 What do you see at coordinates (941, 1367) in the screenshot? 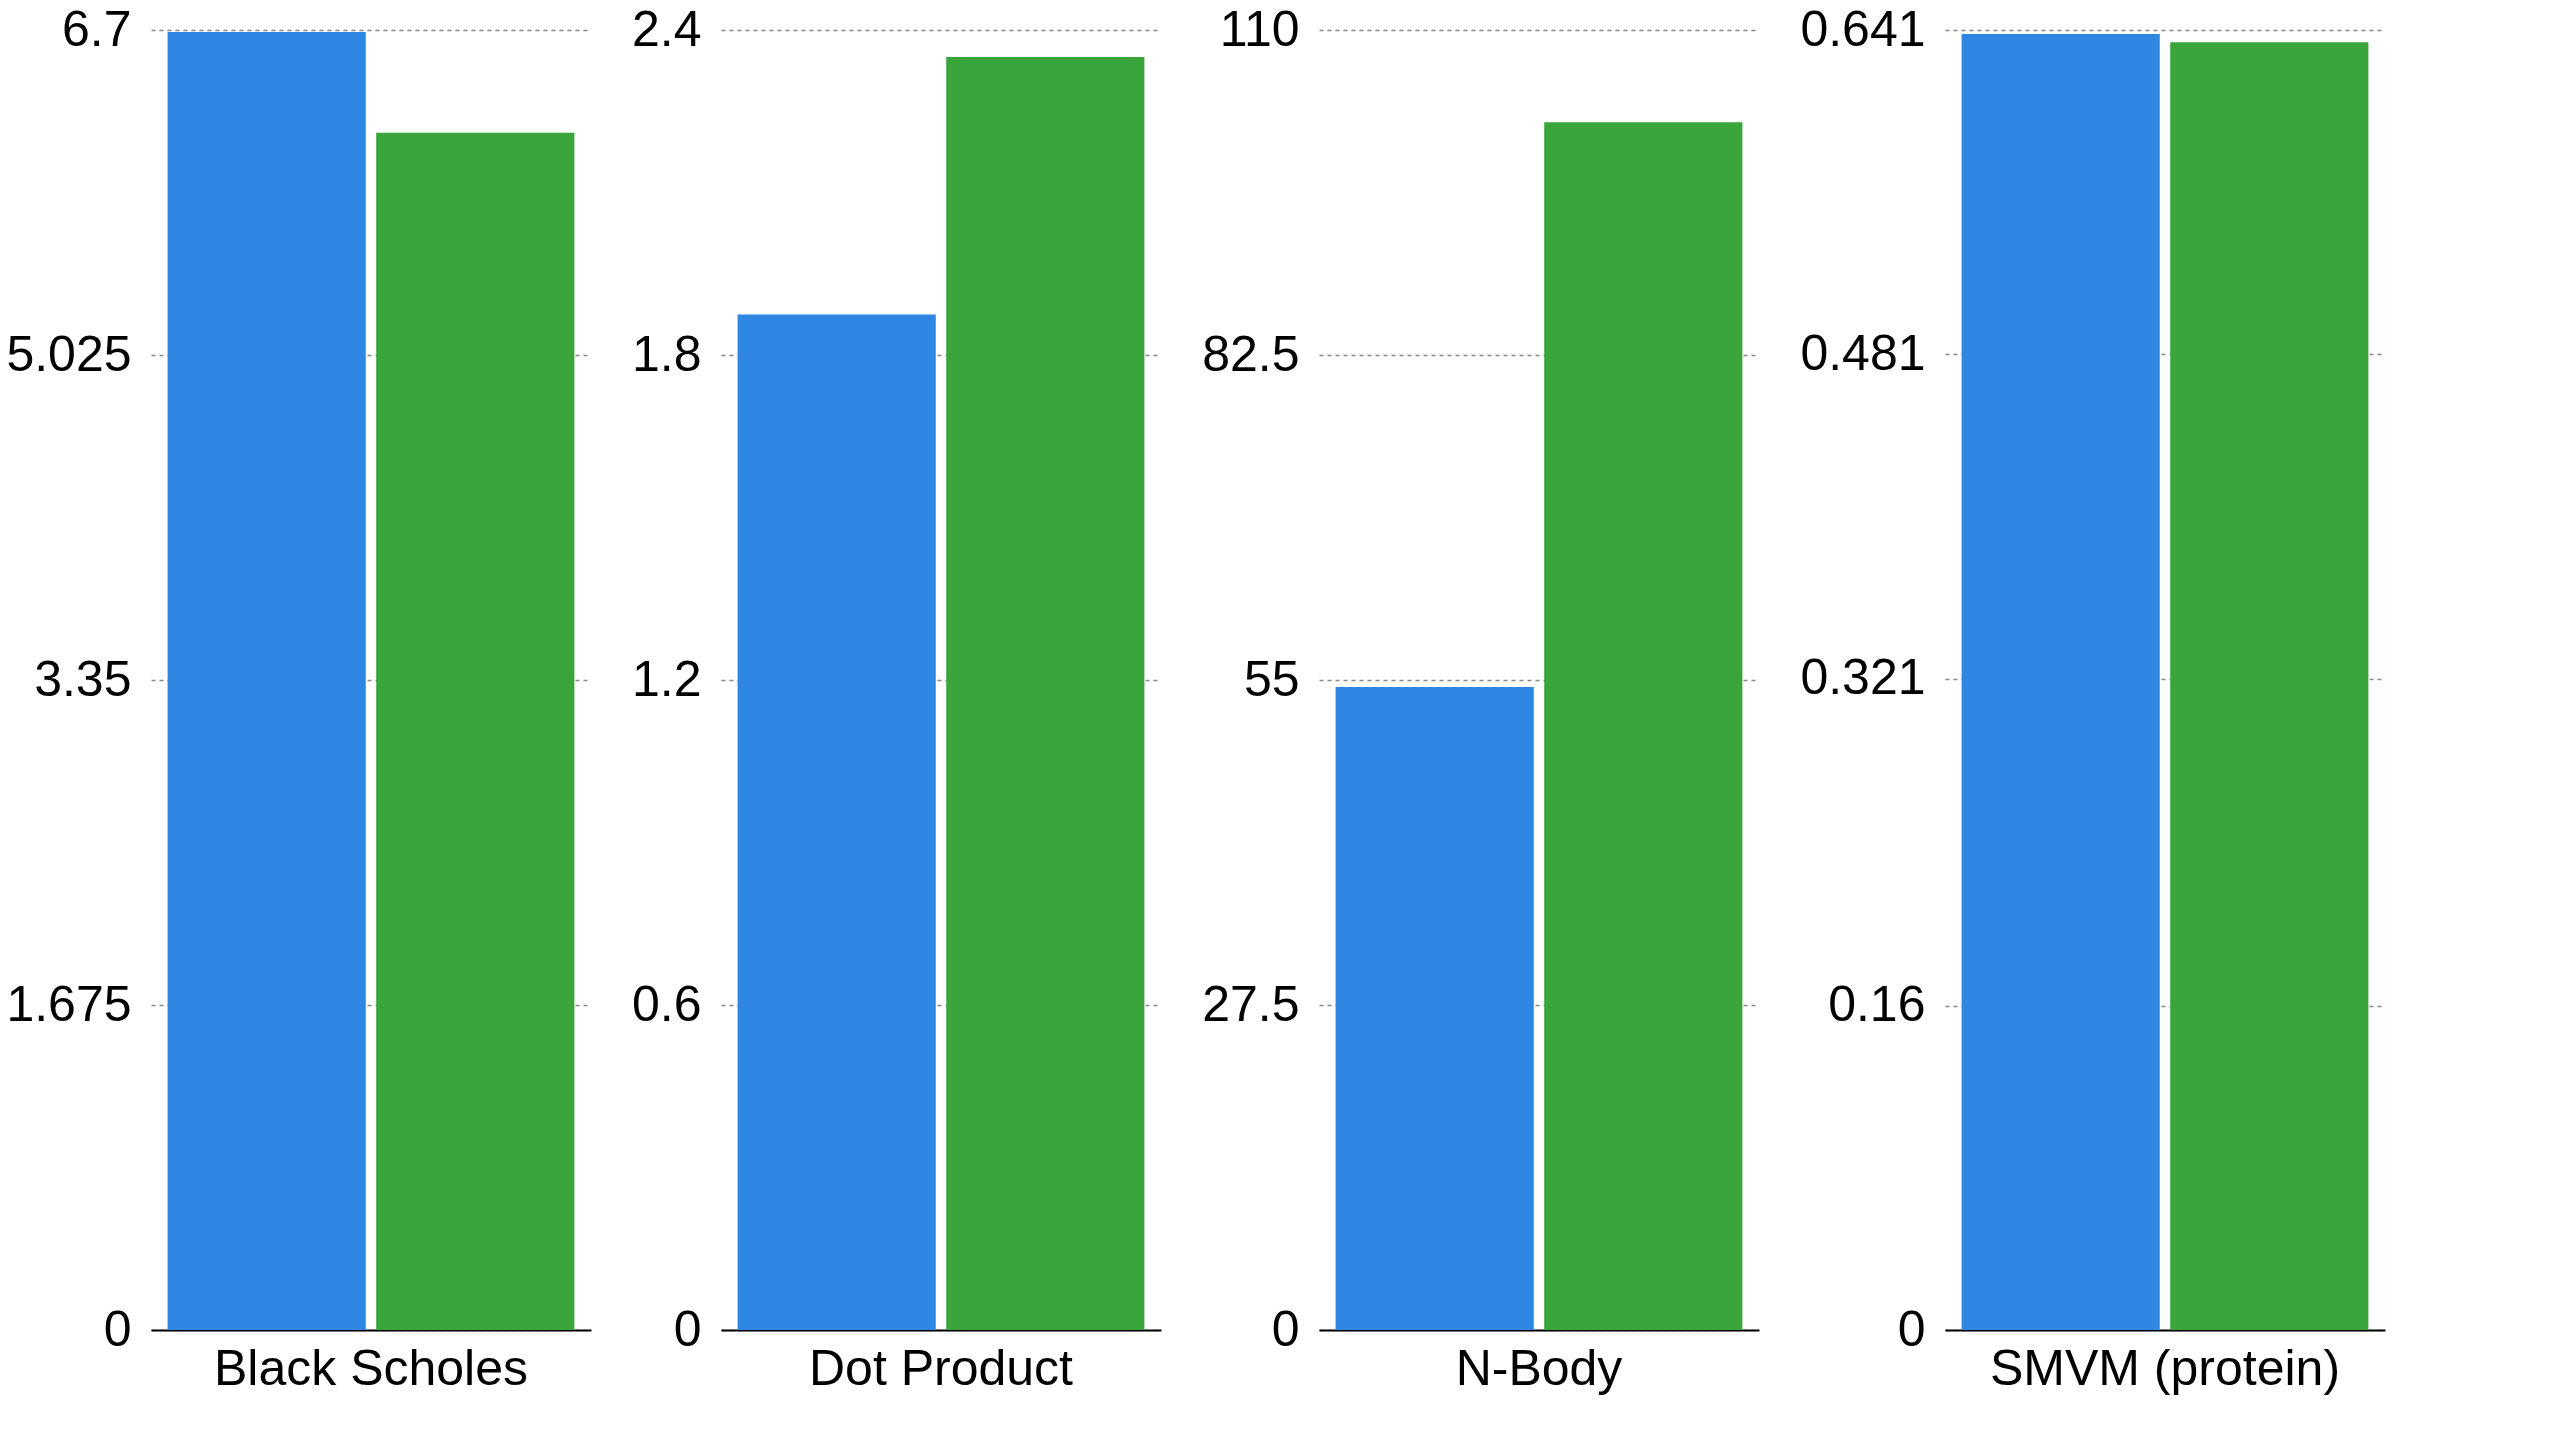
I see `x-tick-label: Dot Product` at bounding box center [941, 1367].